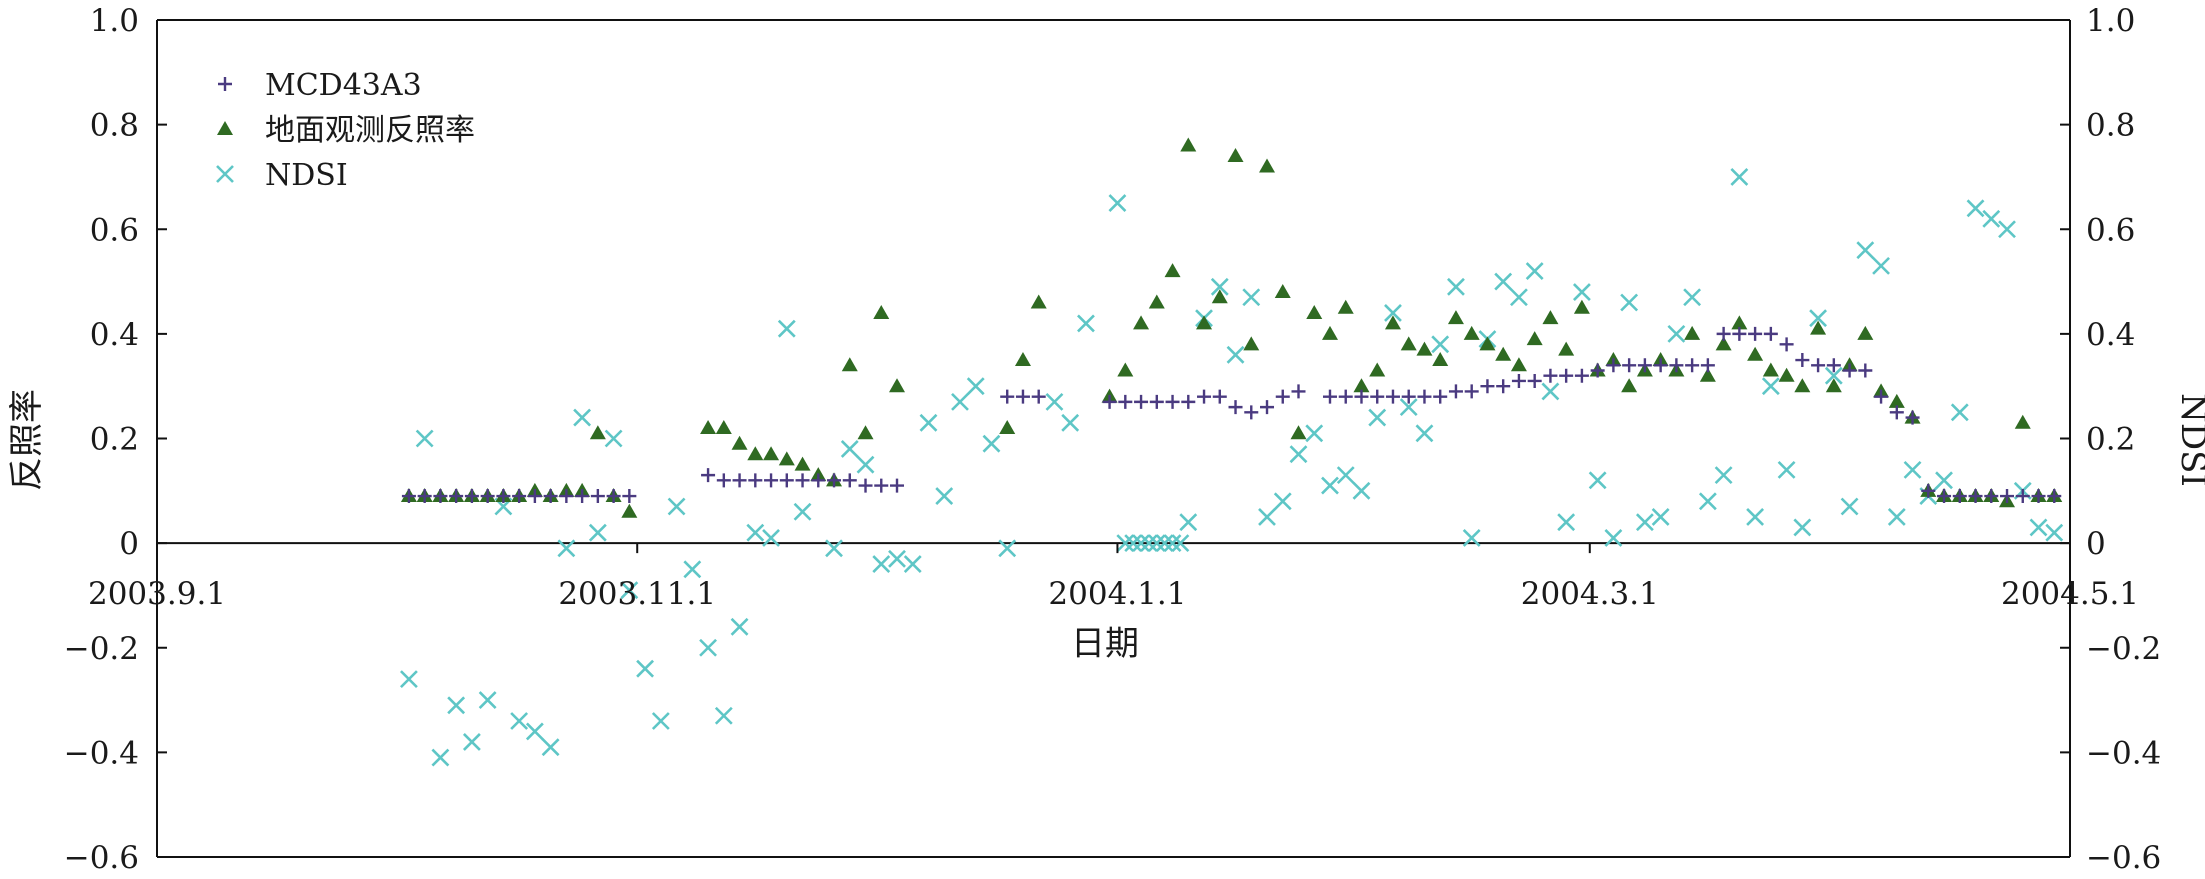 The height and width of the screenshot is (879, 2205). I want to click on x-tick-label: 2004.3.1, so click(1590, 594).